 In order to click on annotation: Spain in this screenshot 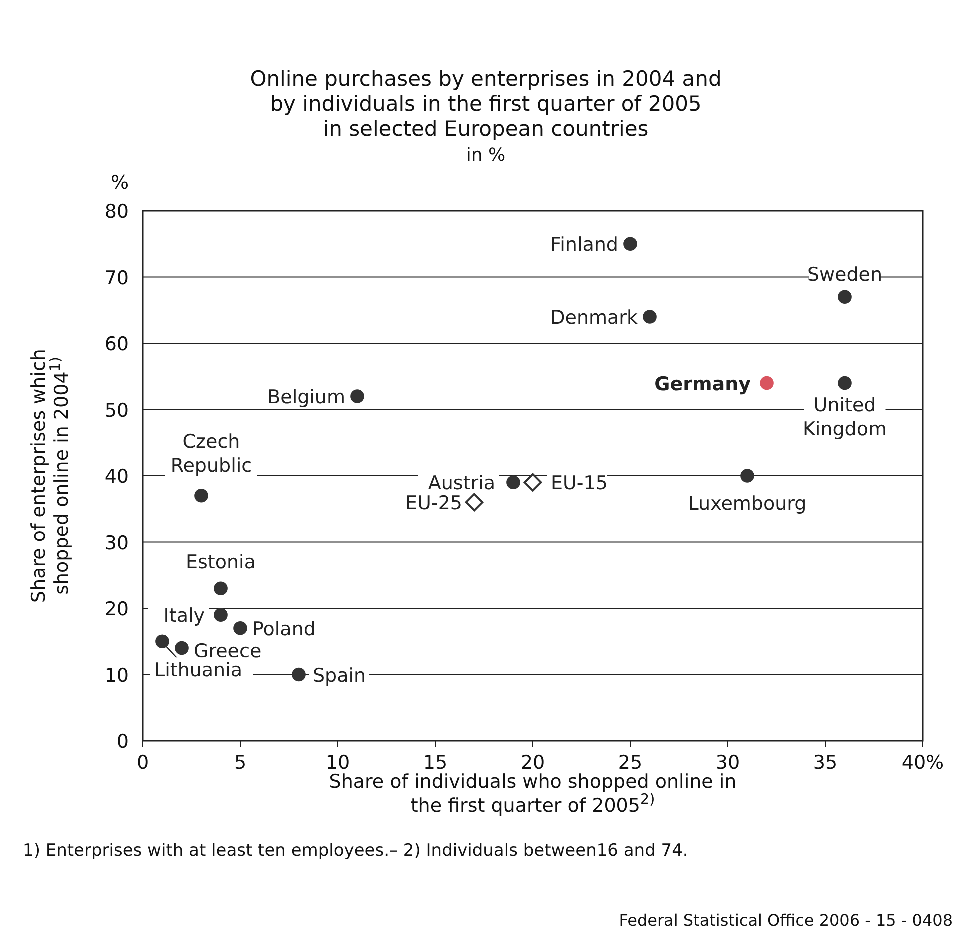, I will do `click(339, 675)`.